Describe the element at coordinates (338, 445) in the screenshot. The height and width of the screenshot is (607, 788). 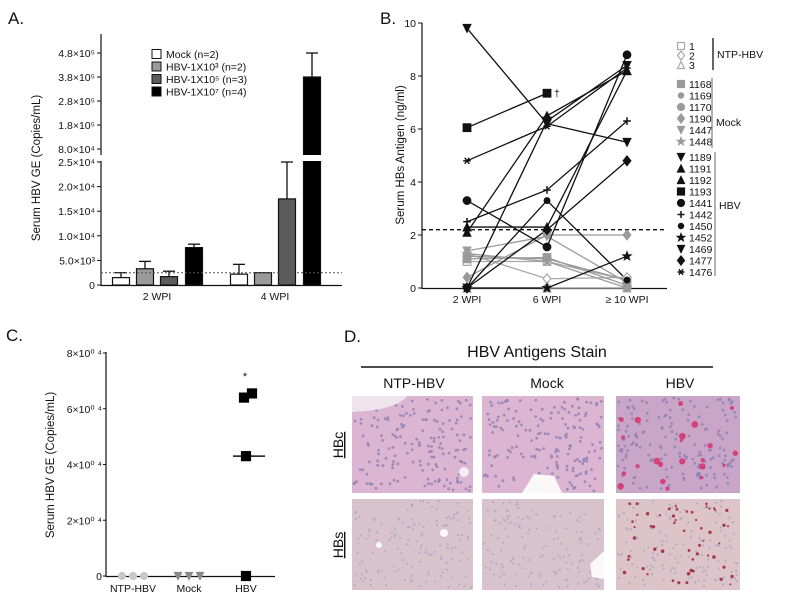
I see `micrograph-row-hbc: HBc` at that location.